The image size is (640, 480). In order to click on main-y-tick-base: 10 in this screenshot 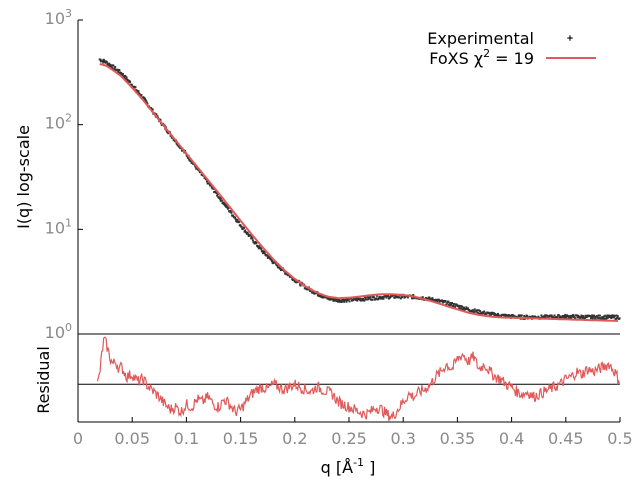, I will do `click(55, 332)`.